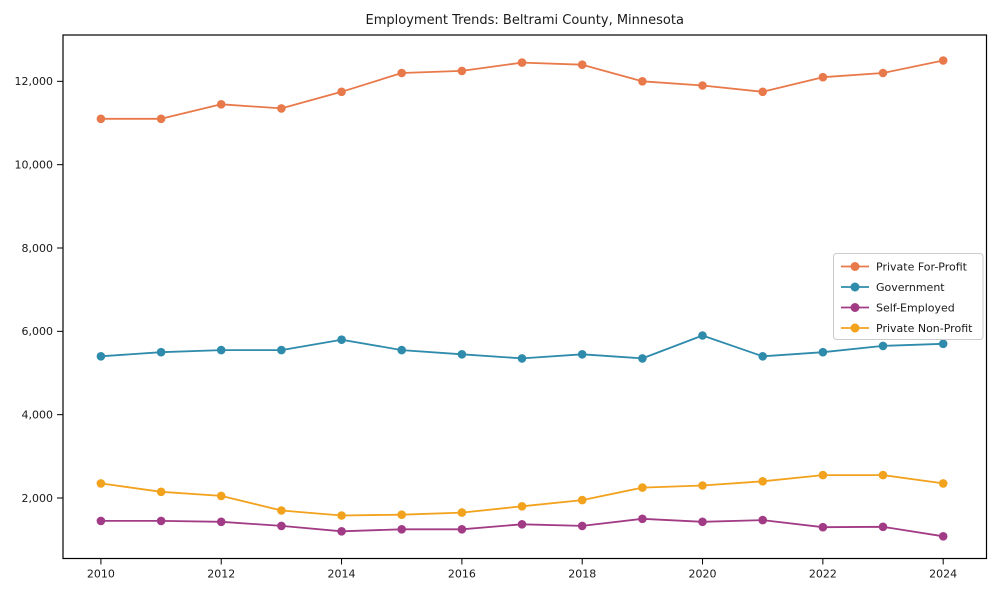 This screenshot has height=600, width=1000. Describe the element at coordinates (161, 119) in the screenshot. I see `chart-point-private-for-profit-2011` at that location.